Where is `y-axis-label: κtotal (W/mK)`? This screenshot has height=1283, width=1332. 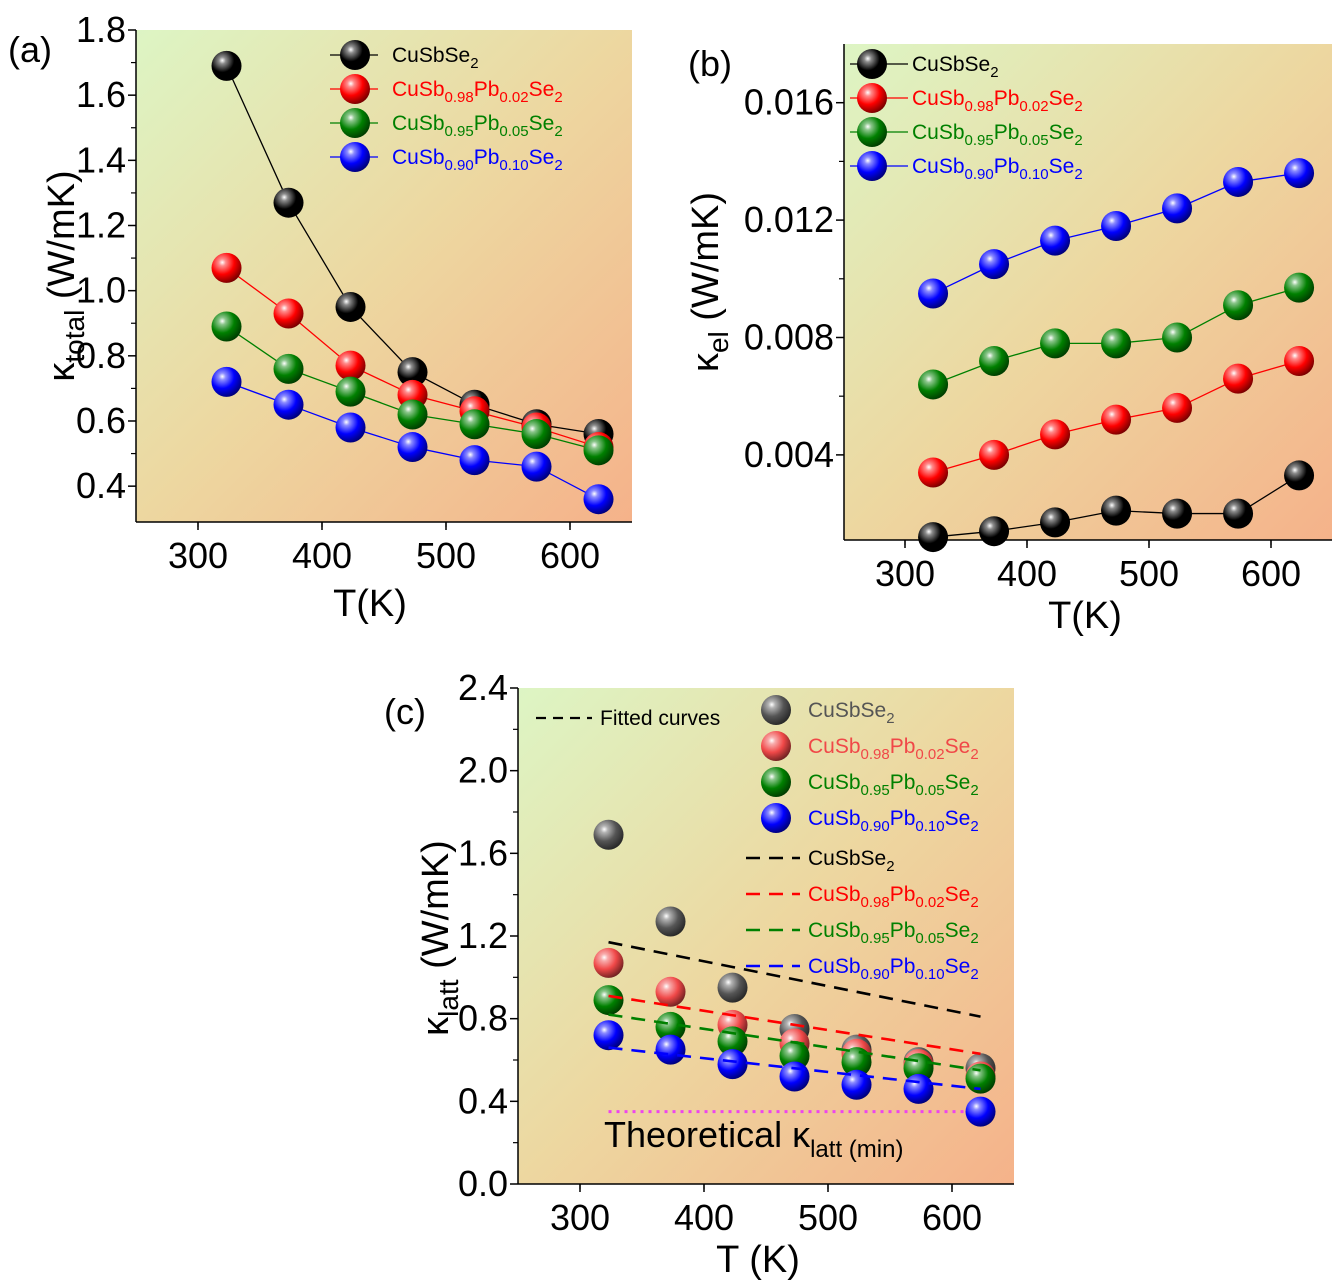
y-axis-label: κtotal (W/mK) is located at coordinates (65, 275).